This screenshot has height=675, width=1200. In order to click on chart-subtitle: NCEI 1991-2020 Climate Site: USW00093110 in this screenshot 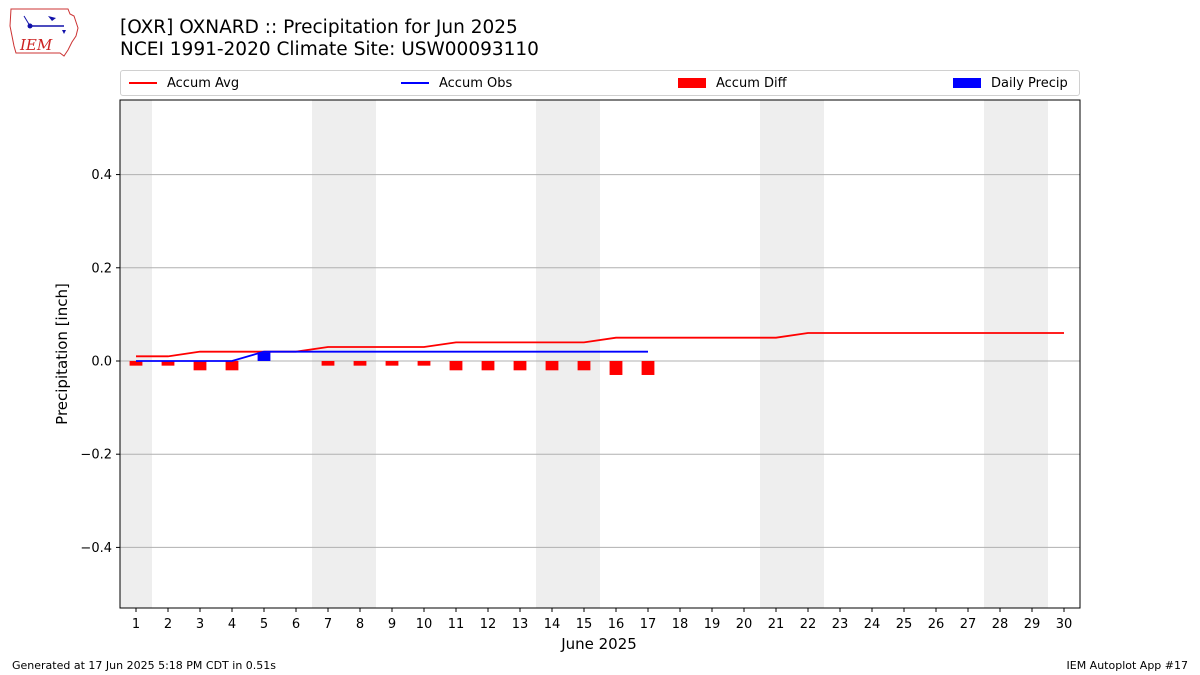, I will do `click(329, 49)`.